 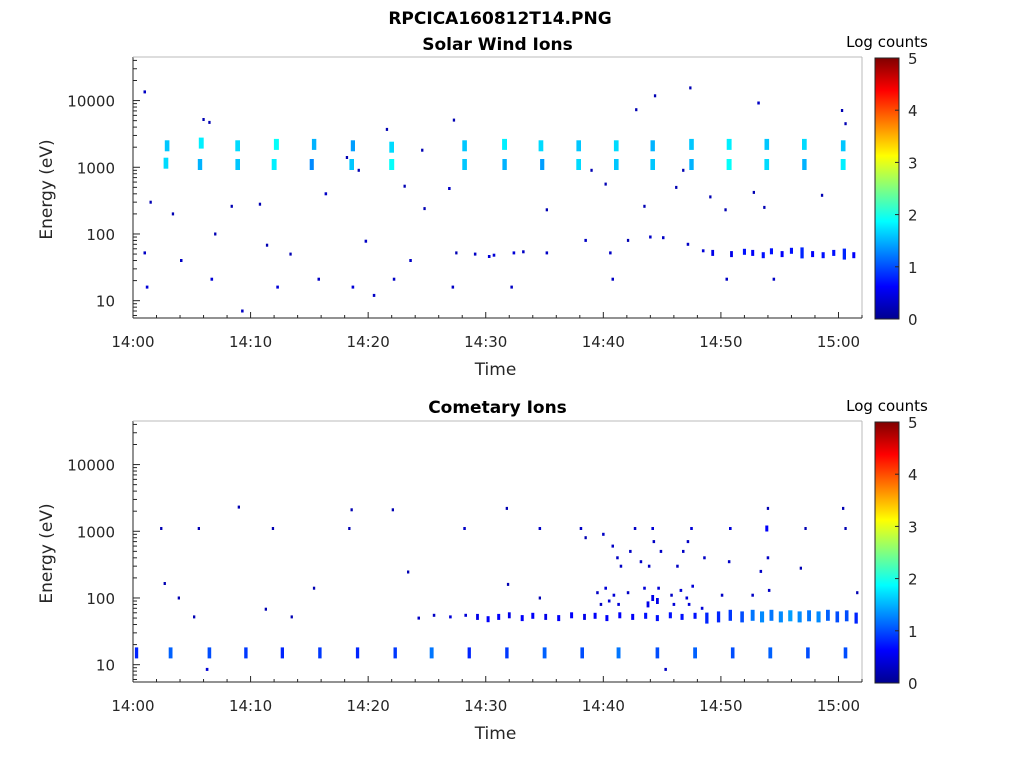 I want to click on colorbar-tick-label: 4, so click(x=913, y=475).